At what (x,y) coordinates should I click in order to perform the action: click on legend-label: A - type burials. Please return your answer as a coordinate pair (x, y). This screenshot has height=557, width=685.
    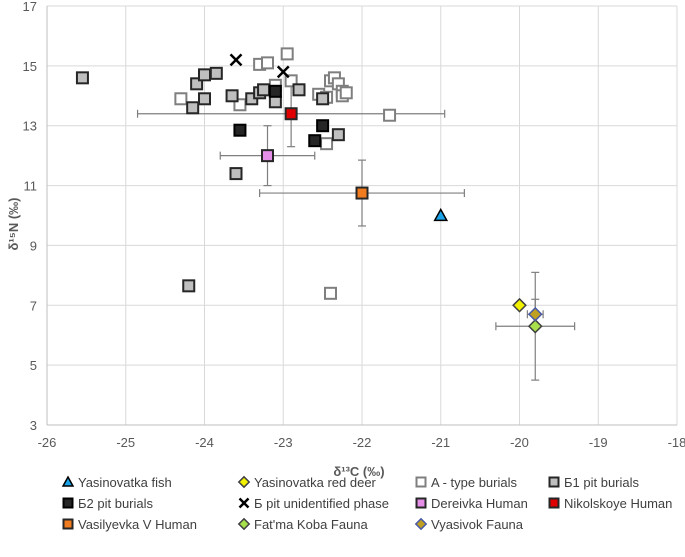
    Looking at the image, I should click on (474, 482).